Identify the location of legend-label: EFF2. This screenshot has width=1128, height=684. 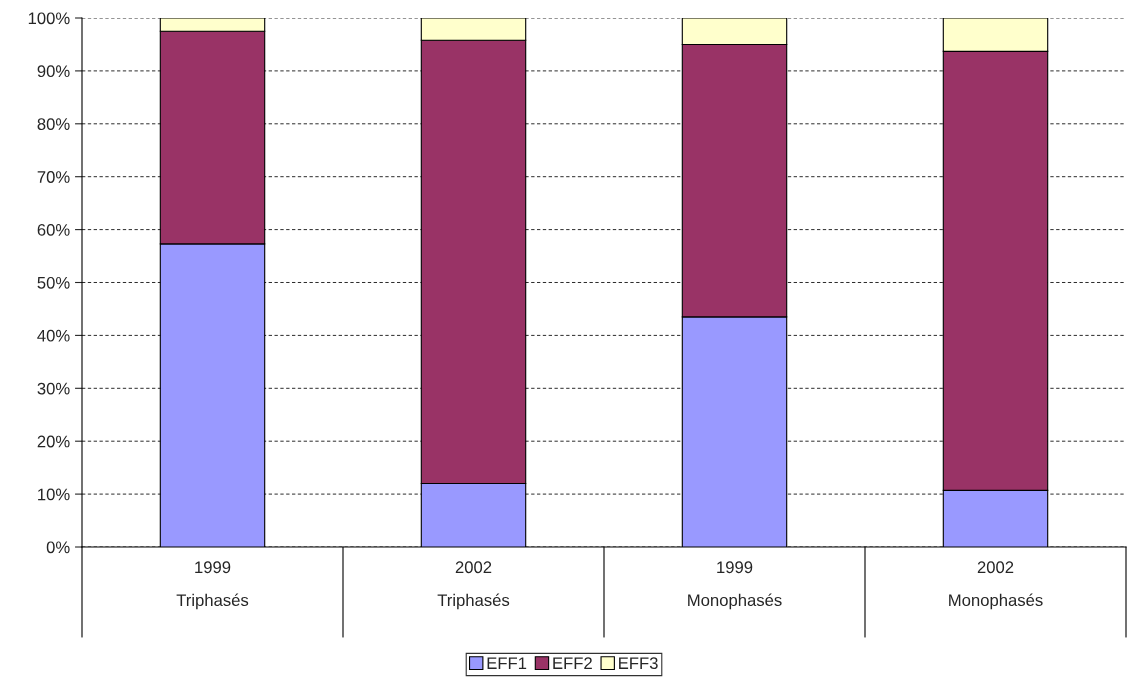
(572, 663).